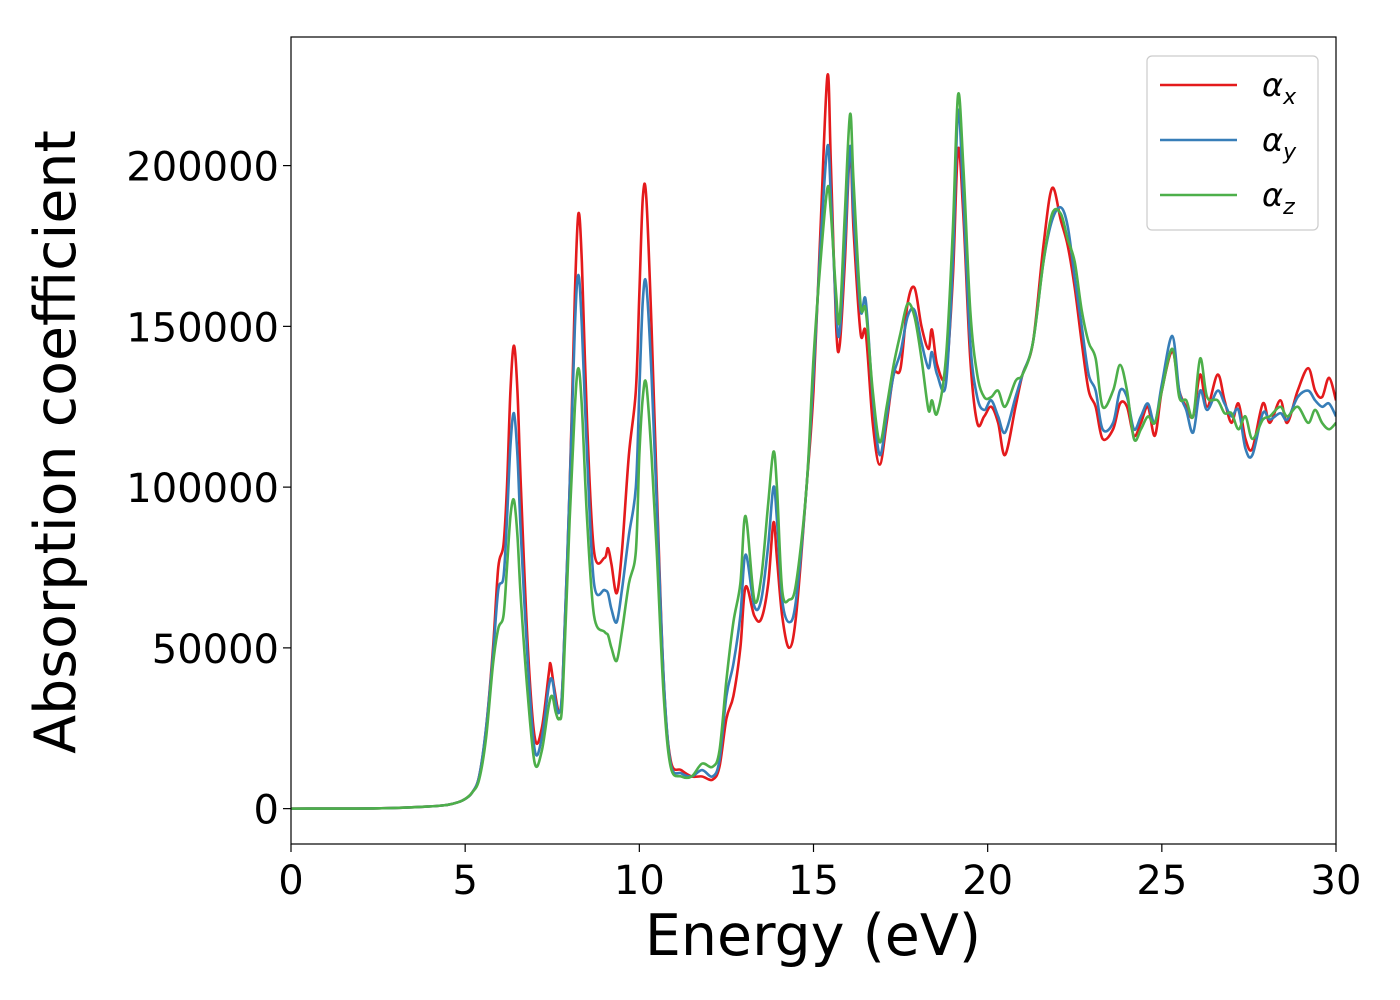 The height and width of the screenshot is (1000, 1400). What do you see at coordinates (1336, 881) in the screenshot?
I see `x-tick-label: 30` at bounding box center [1336, 881].